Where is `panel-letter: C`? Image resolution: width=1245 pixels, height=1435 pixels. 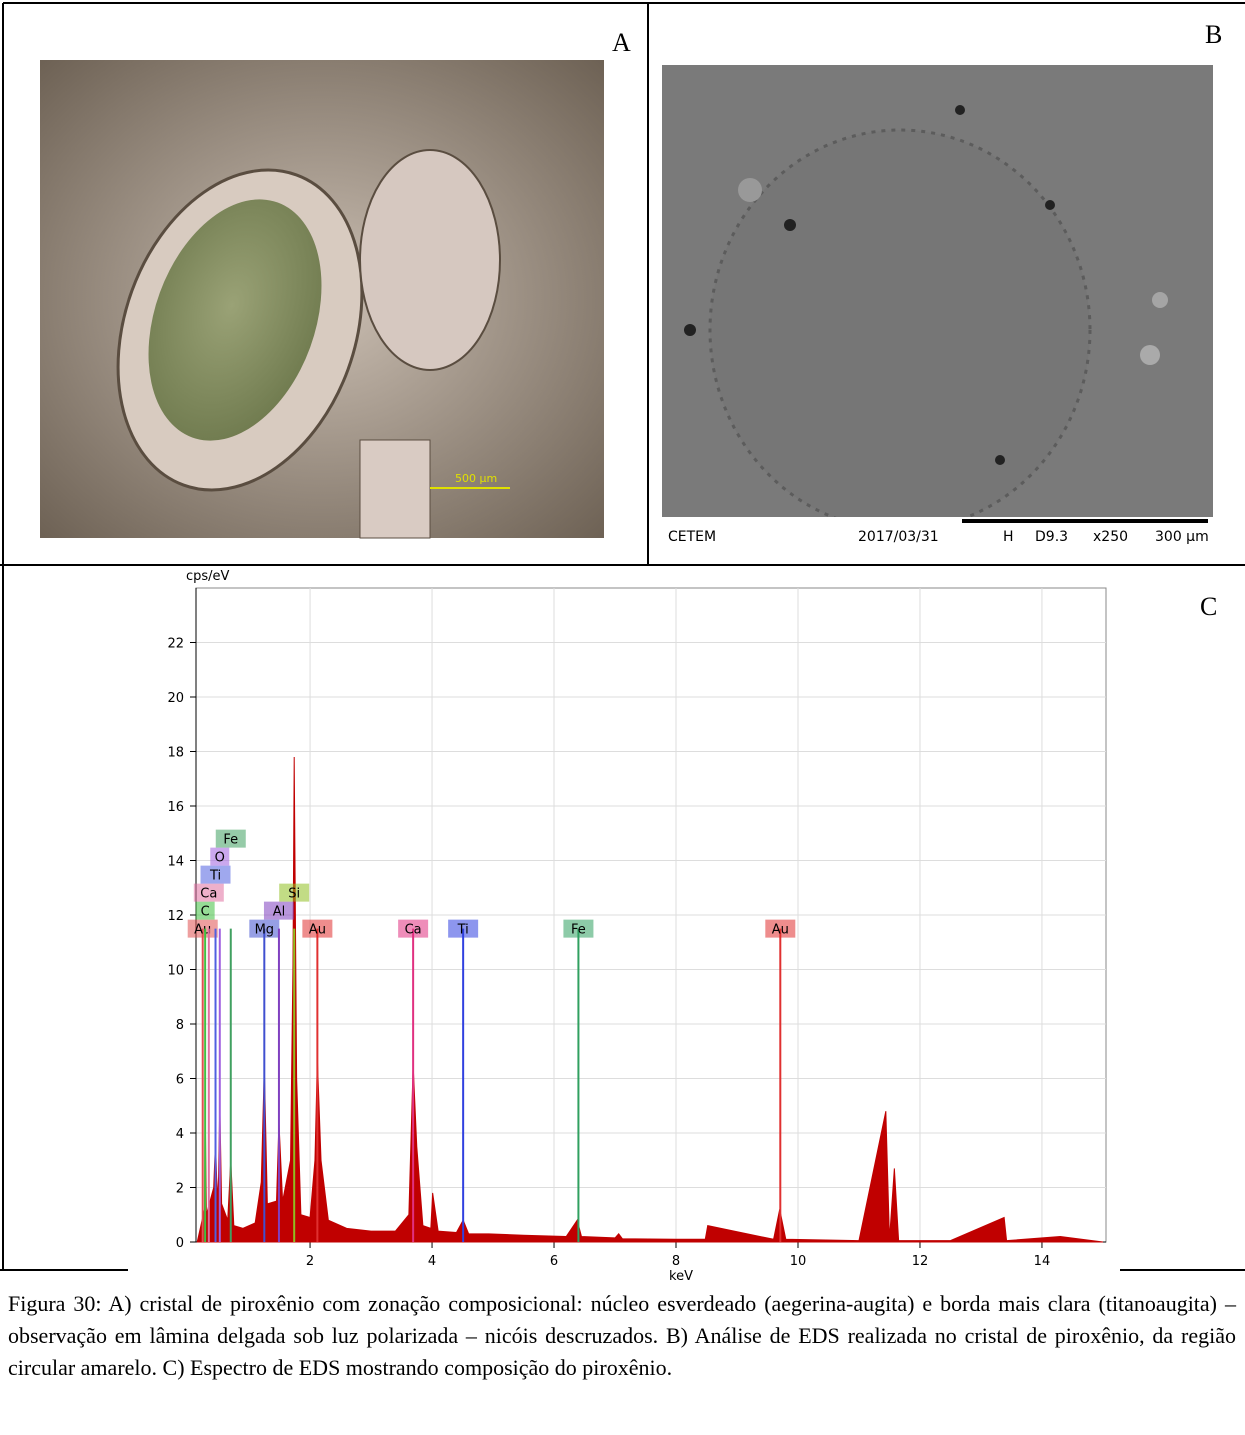 panel-letter: C is located at coordinates (1209, 606).